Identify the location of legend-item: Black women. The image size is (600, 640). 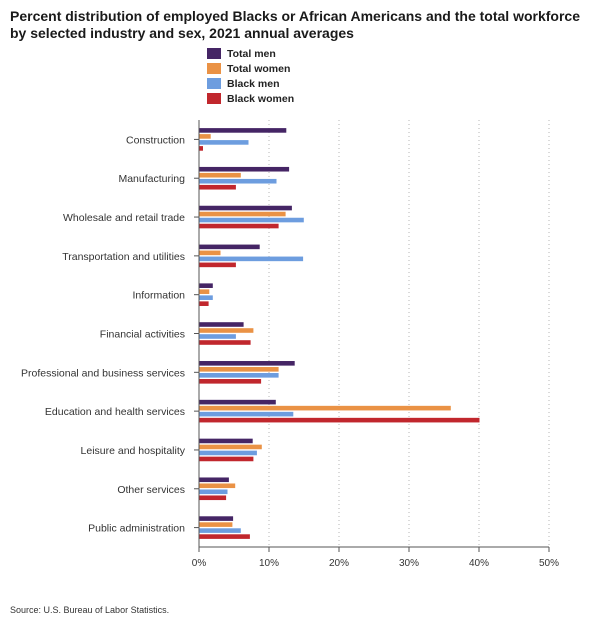
(250, 98).